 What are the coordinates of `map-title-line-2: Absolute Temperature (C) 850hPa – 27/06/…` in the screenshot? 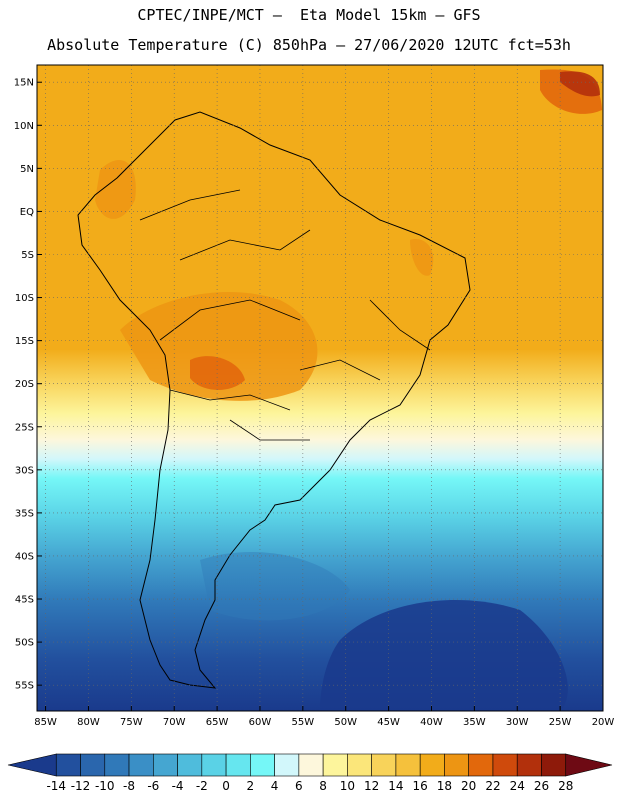 It's located at (309, 45).